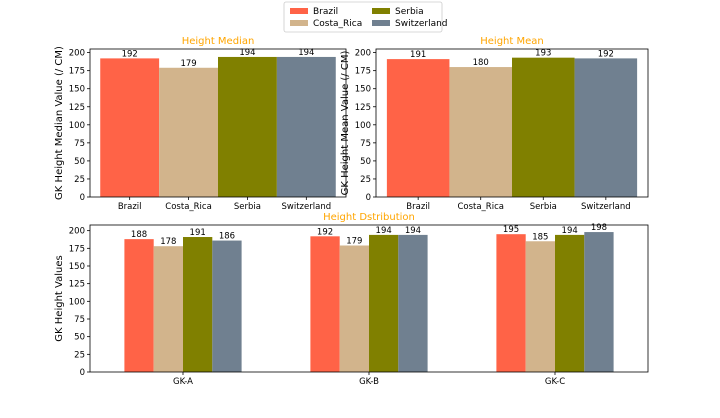  What do you see at coordinates (168, 309) in the screenshot?
I see `height-dstribution-bar-gk-a-costa-rica` at bounding box center [168, 309].